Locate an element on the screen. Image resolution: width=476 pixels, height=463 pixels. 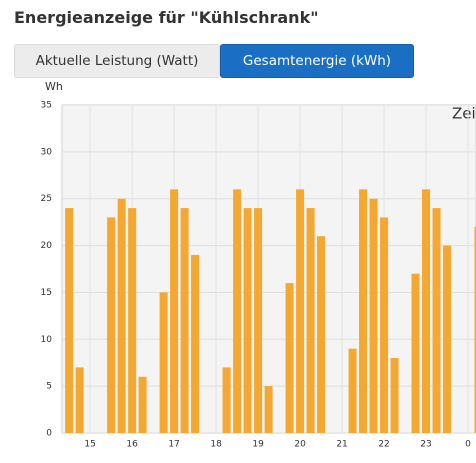
x-tick-label: 0 is located at coordinates (468, 445).